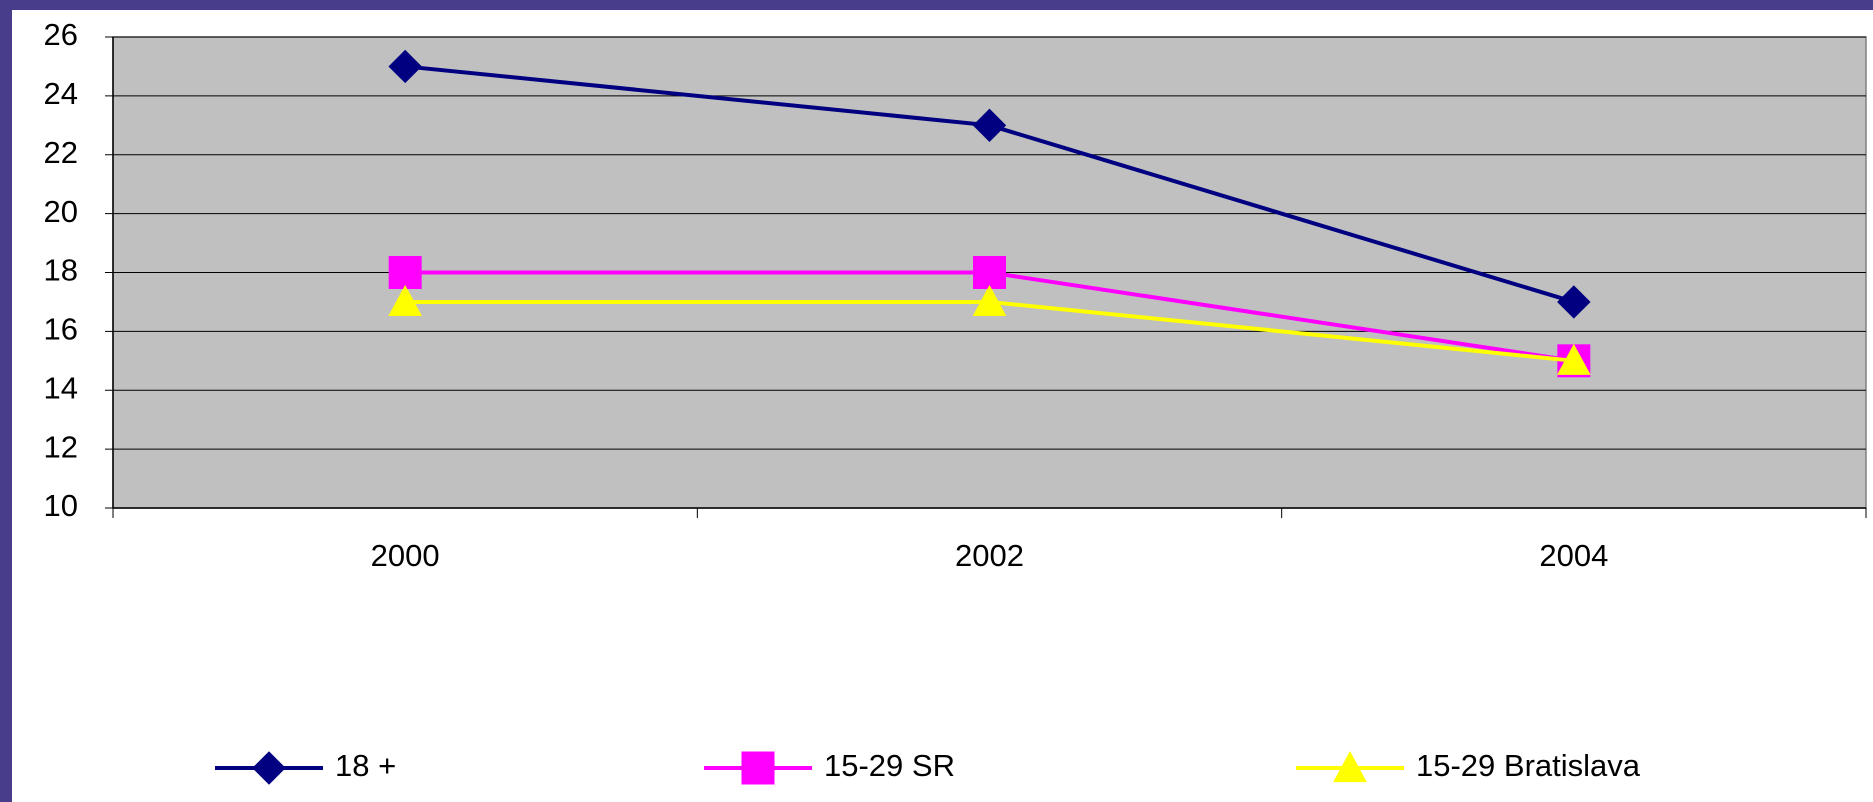  Describe the element at coordinates (1573, 555) in the screenshot. I see `x-tick-label: 2004` at that location.